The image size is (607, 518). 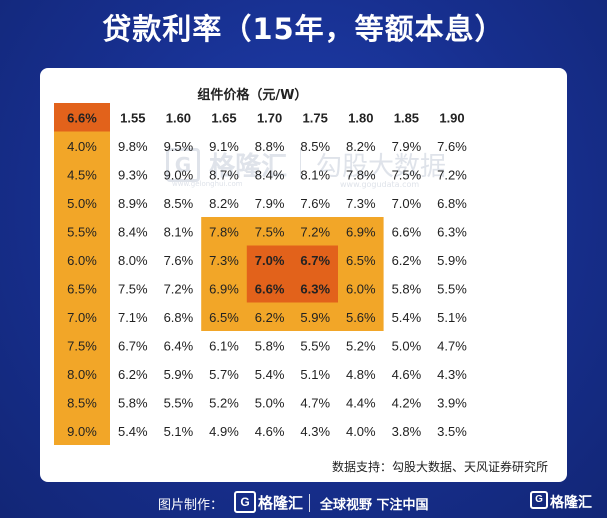 I want to click on gelonghui-logo-text: 格隆汇, so click(x=281, y=503).